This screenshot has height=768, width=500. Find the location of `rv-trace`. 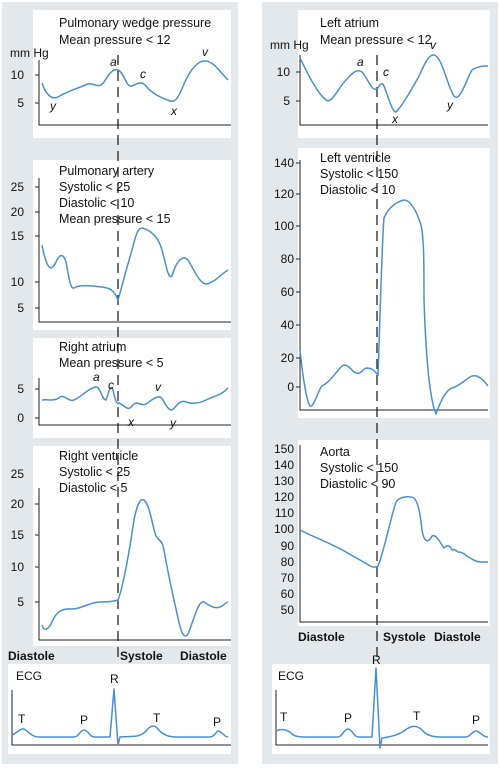

rv-trace is located at coordinates (135, 567).